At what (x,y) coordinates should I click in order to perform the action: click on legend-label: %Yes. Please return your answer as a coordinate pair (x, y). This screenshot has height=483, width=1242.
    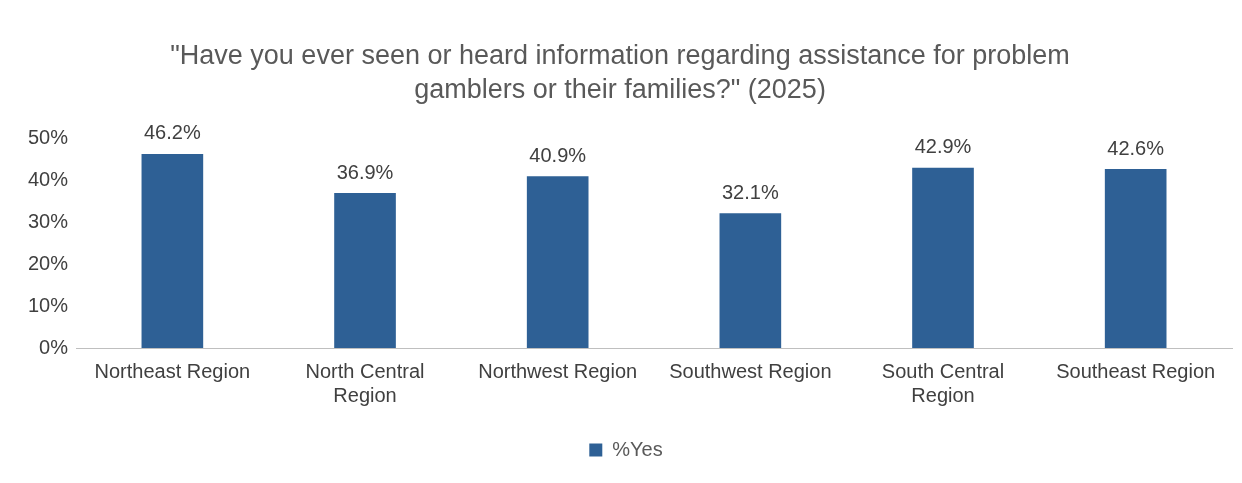
    Looking at the image, I should click on (637, 448).